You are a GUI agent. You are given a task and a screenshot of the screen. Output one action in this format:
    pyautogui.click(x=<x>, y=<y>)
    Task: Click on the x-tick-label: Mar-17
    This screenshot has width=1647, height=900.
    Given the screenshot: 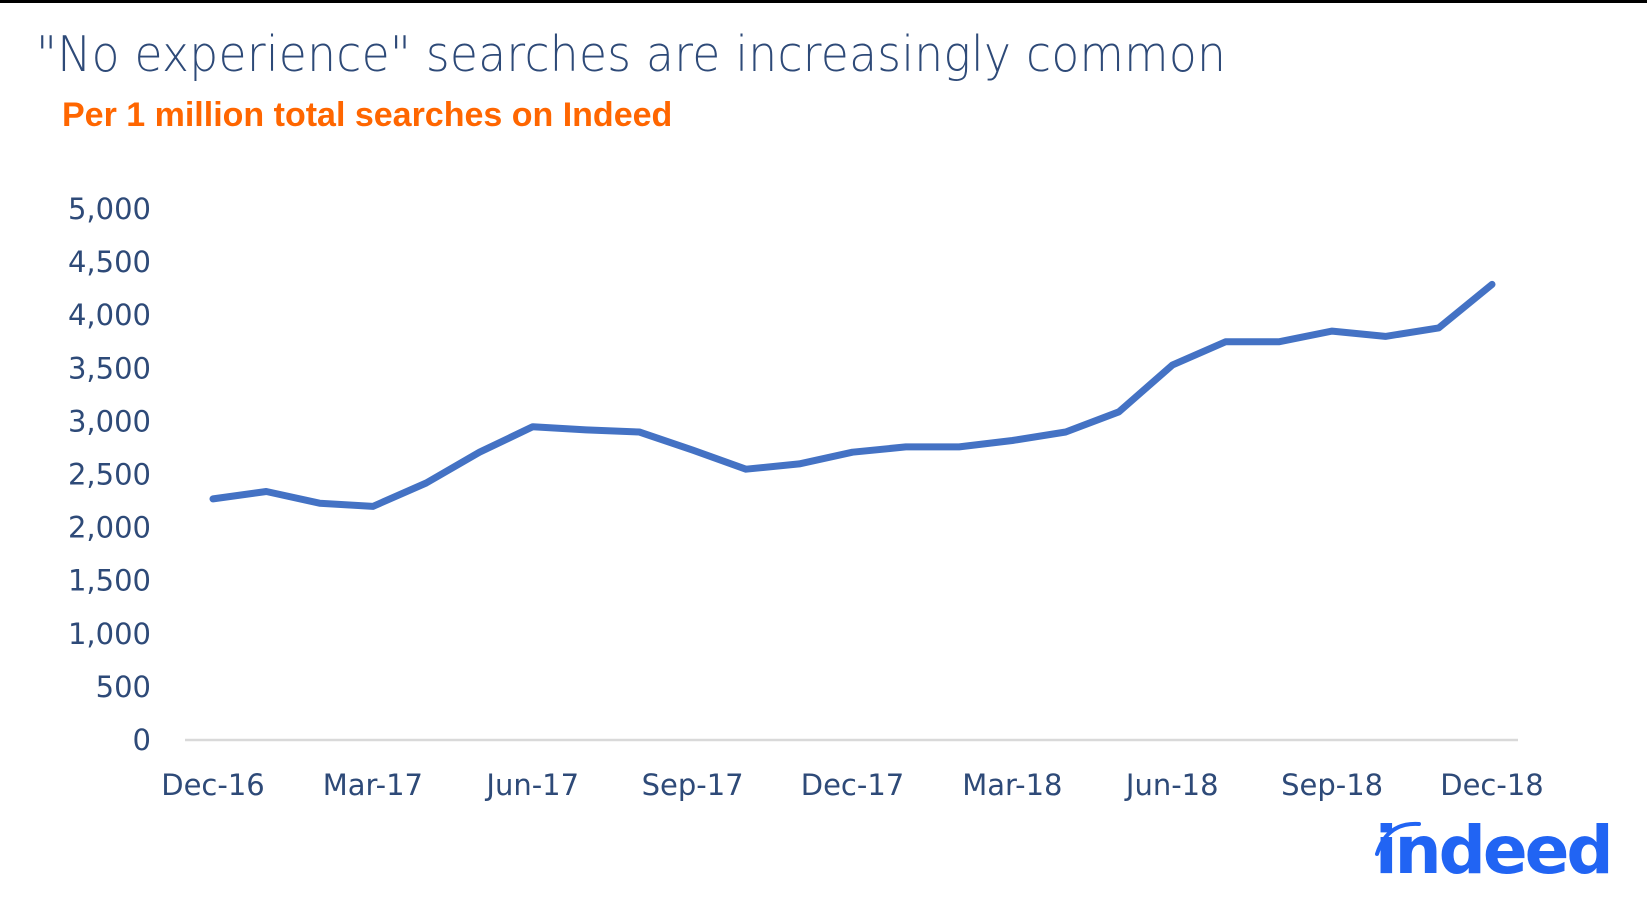 What is the action you would take?
    pyautogui.click(x=373, y=785)
    